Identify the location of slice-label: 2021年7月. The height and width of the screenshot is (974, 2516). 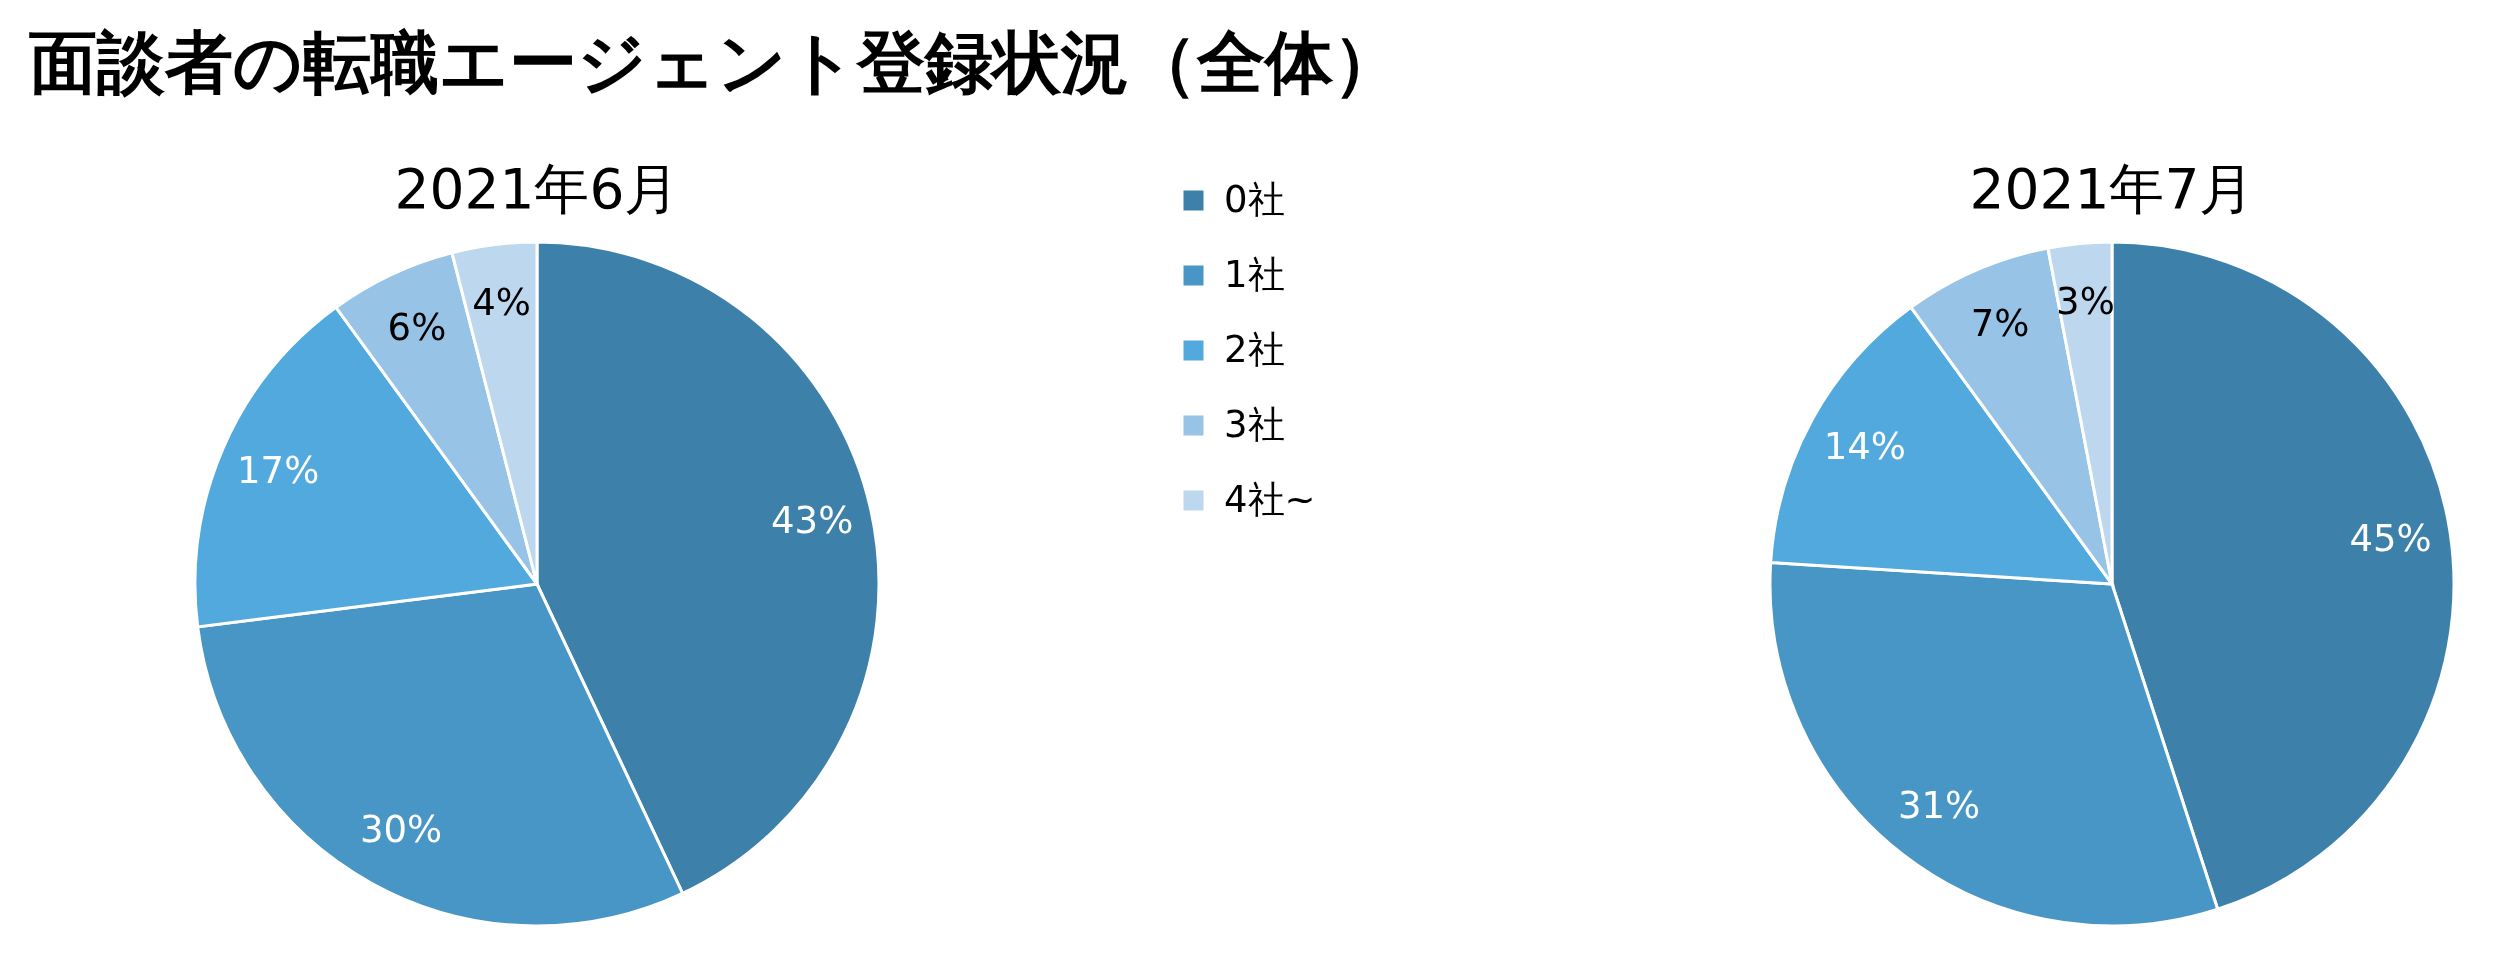
(2112, 189).